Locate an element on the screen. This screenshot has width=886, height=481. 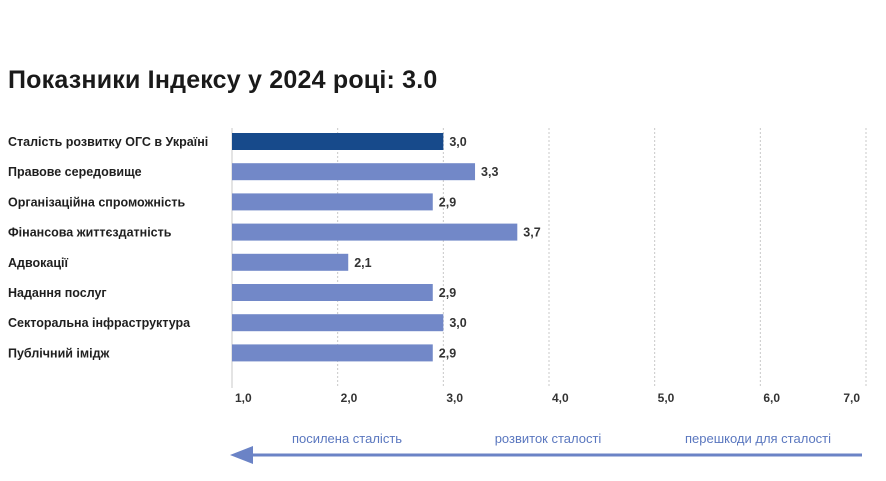
x-axis-ticks: 1,0 2,0 3,0 4,0 5,0 6,0 7,0 is located at coordinates (547, 398).